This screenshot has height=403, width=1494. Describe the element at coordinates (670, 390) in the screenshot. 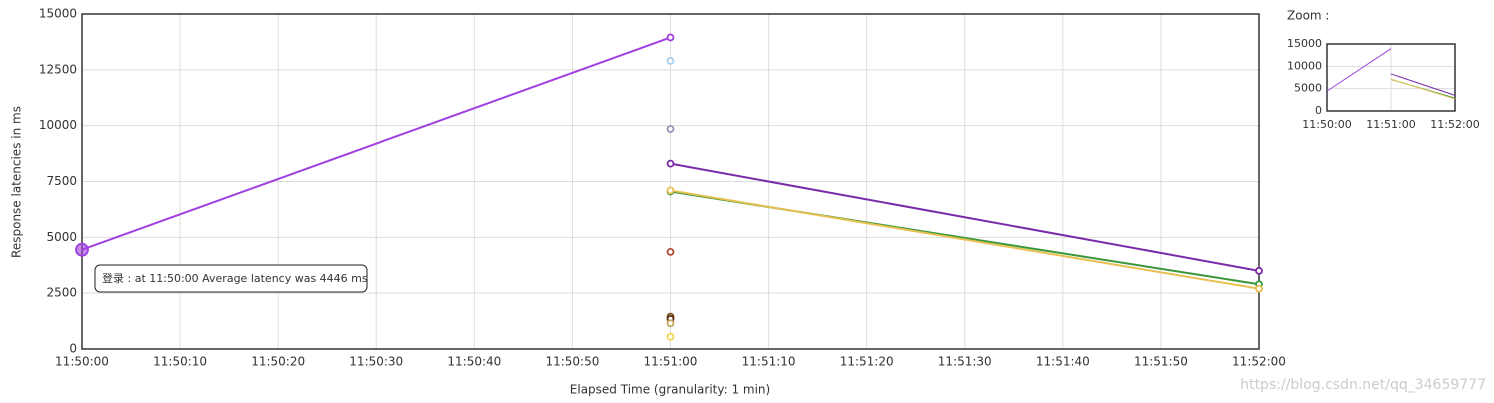

I see `x-axis-label: Elapsed Time (granularity: 1 min)` at that location.